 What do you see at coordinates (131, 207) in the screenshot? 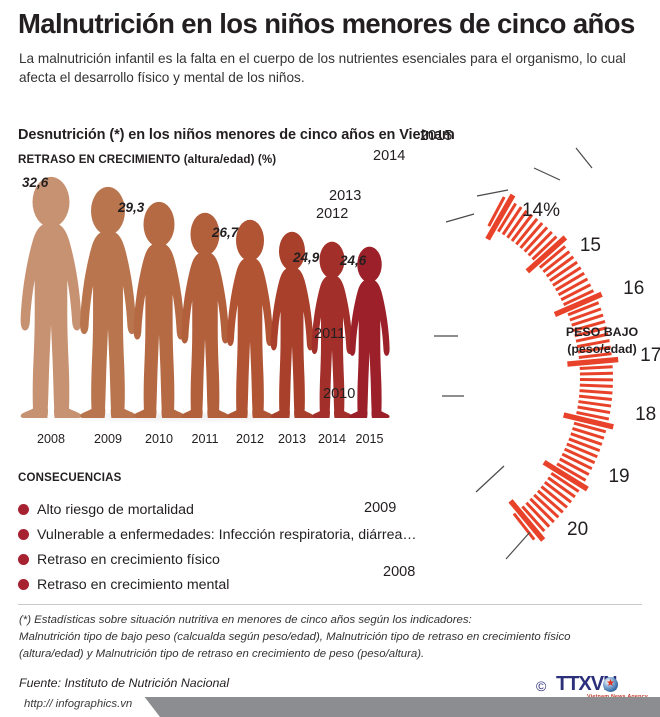
I see `figure-value-2010: 29,3` at bounding box center [131, 207].